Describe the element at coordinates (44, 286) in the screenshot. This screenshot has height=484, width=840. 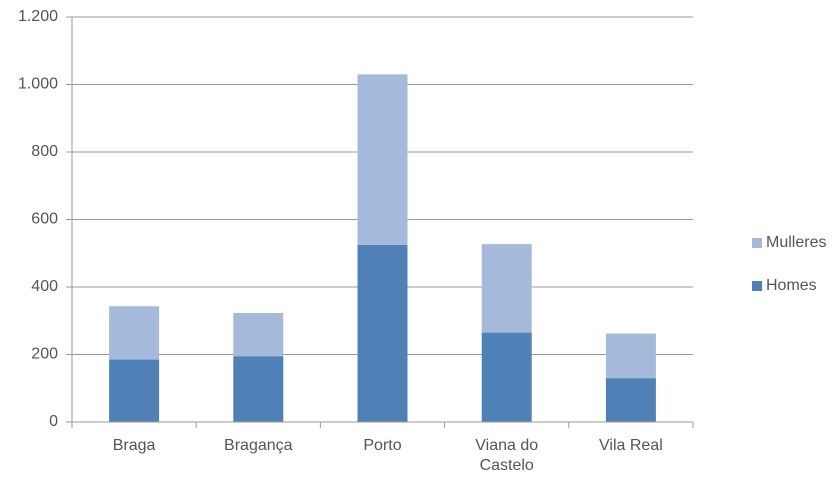
I see `y-tick-label: 400` at that location.